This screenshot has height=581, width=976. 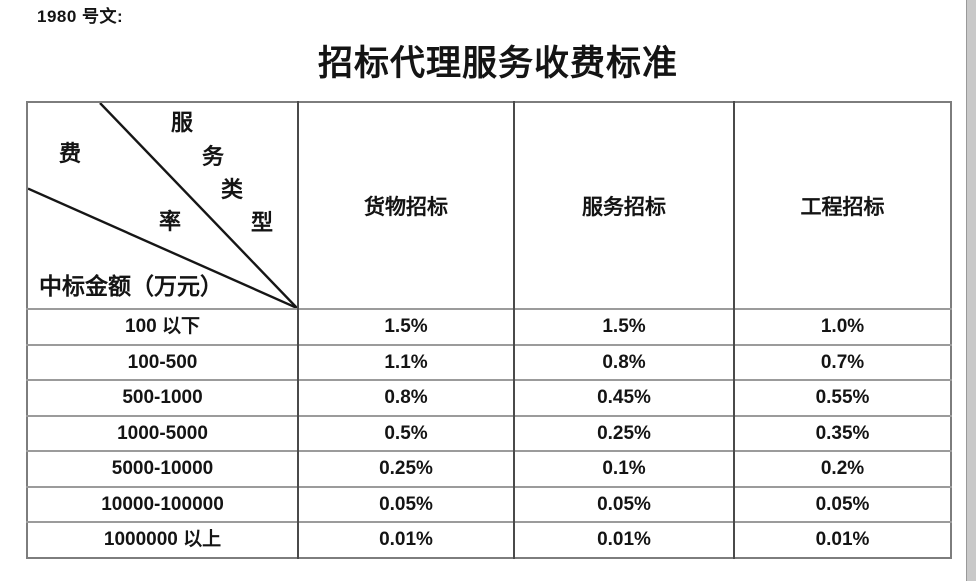 What do you see at coordinates (842, 397) in the screenshot?
I see `rate-cell: 0.55%` at bounding box center [842, 397].